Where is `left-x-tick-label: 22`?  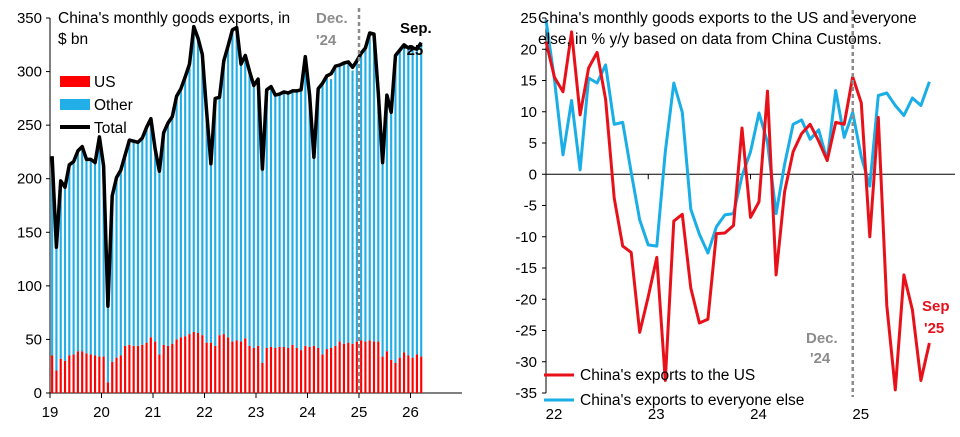 left-x-tick-label: 22 is located at coordinates (204, 412).